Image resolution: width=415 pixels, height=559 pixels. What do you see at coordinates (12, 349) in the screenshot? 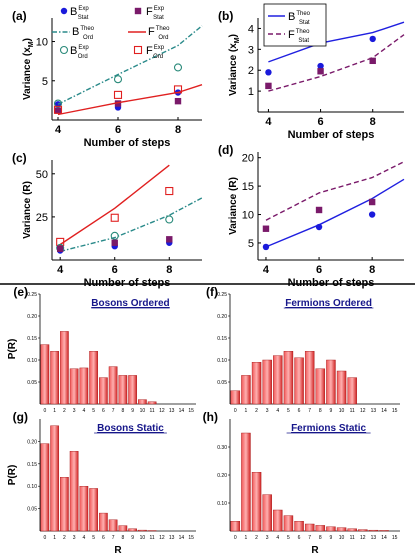
I see `y-axis-label: P(R)` at bounding box center [12, 349].